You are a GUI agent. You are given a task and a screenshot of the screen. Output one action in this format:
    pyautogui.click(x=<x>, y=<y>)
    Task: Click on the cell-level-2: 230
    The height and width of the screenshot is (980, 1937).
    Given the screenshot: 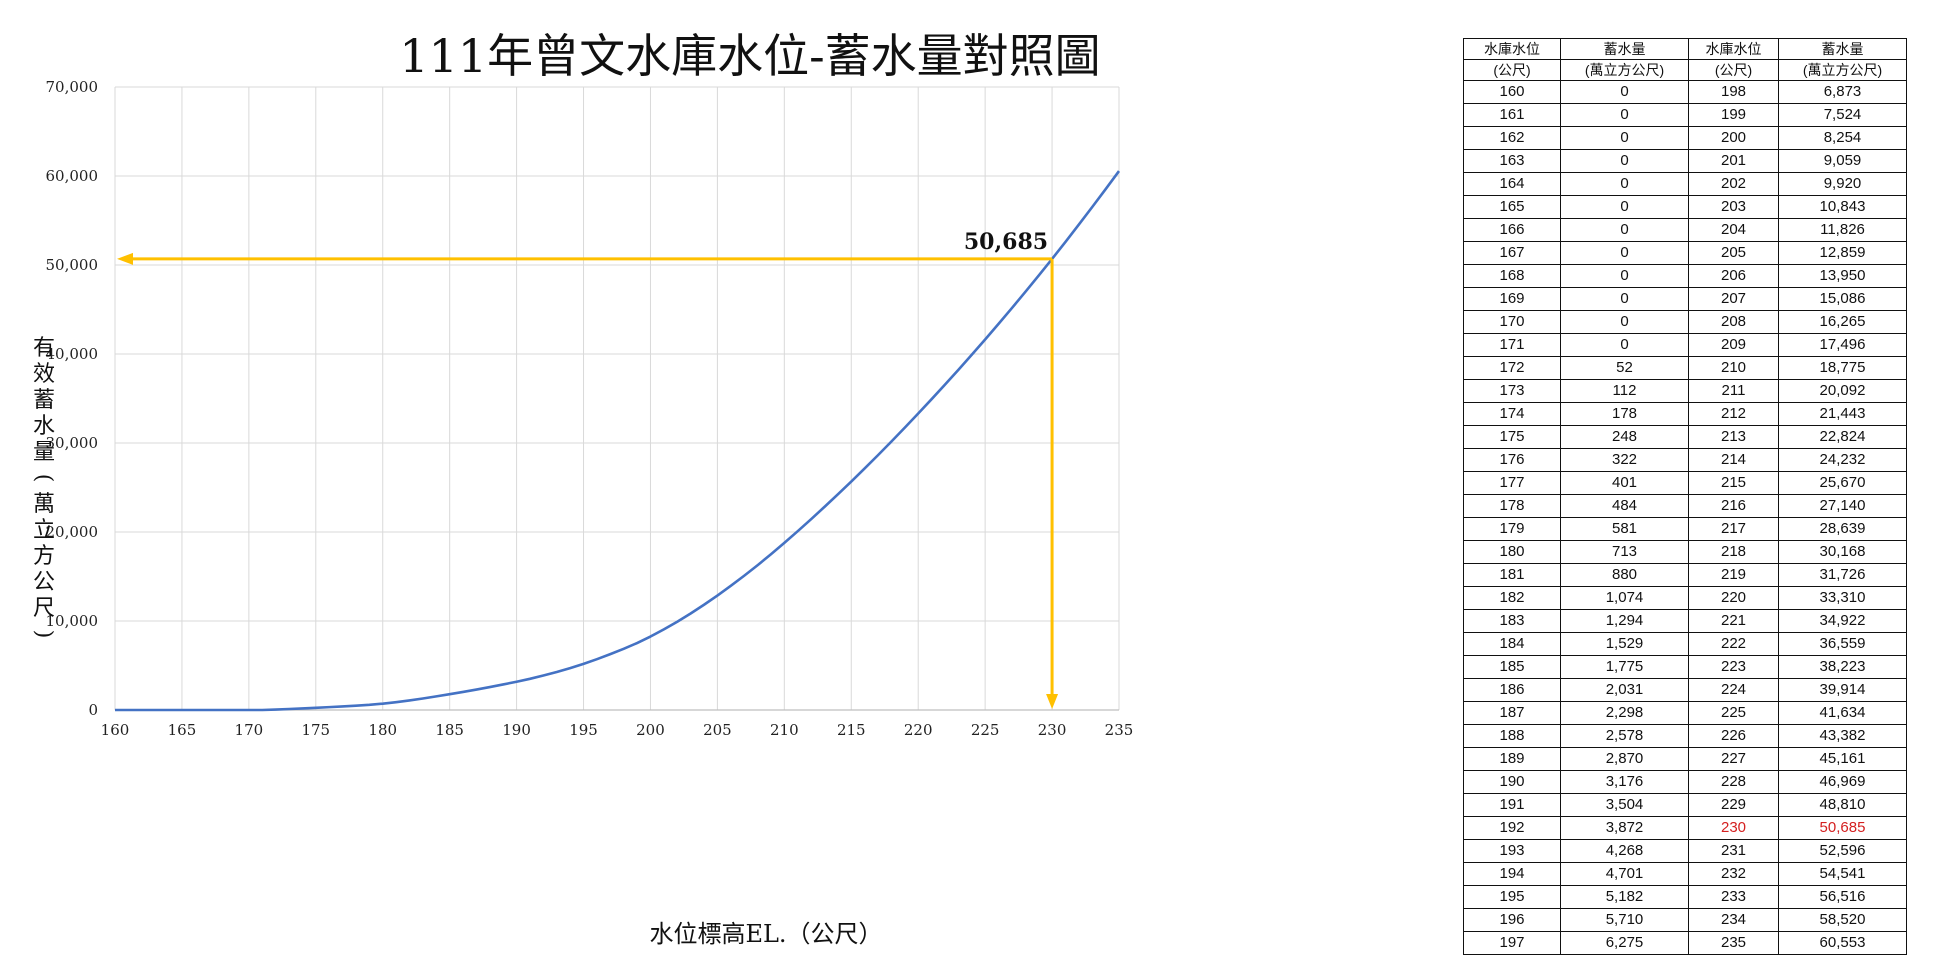 What is the action you would take?
    pyautogui.click(x=1733, y=828)
    